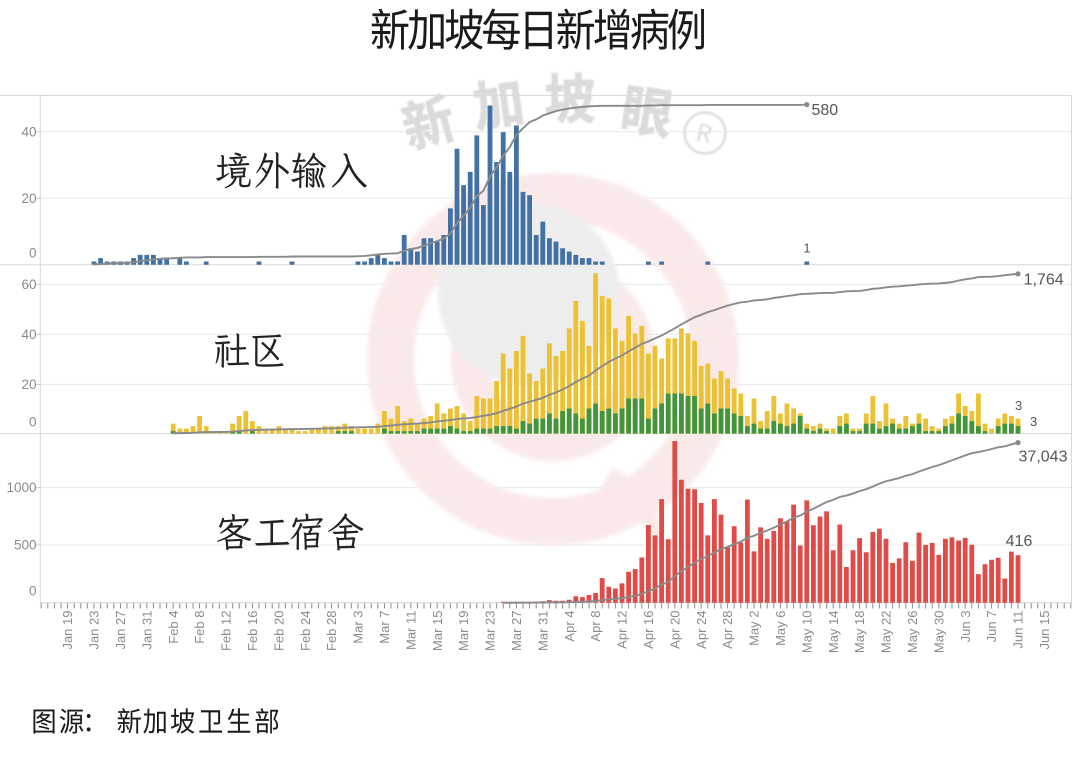 Image resolution: width=1080 pixels, height=757 pixels. Describe the element at coordinates (991, 627) in the screenshot. I see `svg-text: Jun 7` at that location.